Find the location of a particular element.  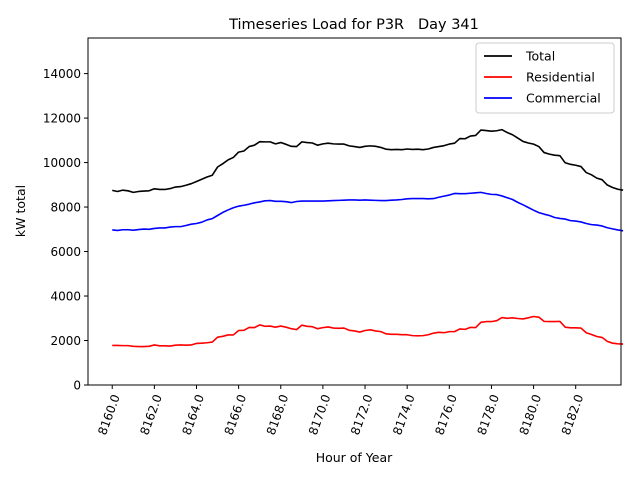

y-tick-label: 6000 is located at coordinates (65, 252).